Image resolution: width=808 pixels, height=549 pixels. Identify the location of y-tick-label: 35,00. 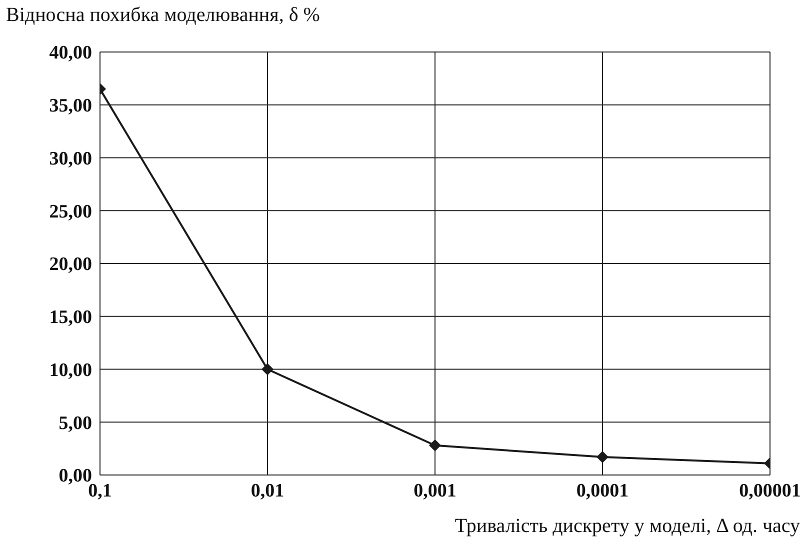
(70, 106).